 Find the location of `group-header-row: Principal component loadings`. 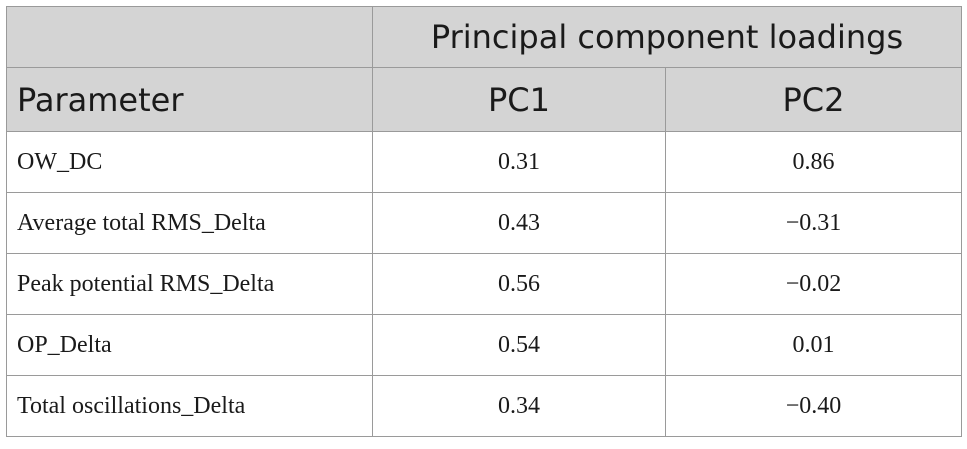

group-header-row: Principal component loadings is located at coordinates (484, 37).